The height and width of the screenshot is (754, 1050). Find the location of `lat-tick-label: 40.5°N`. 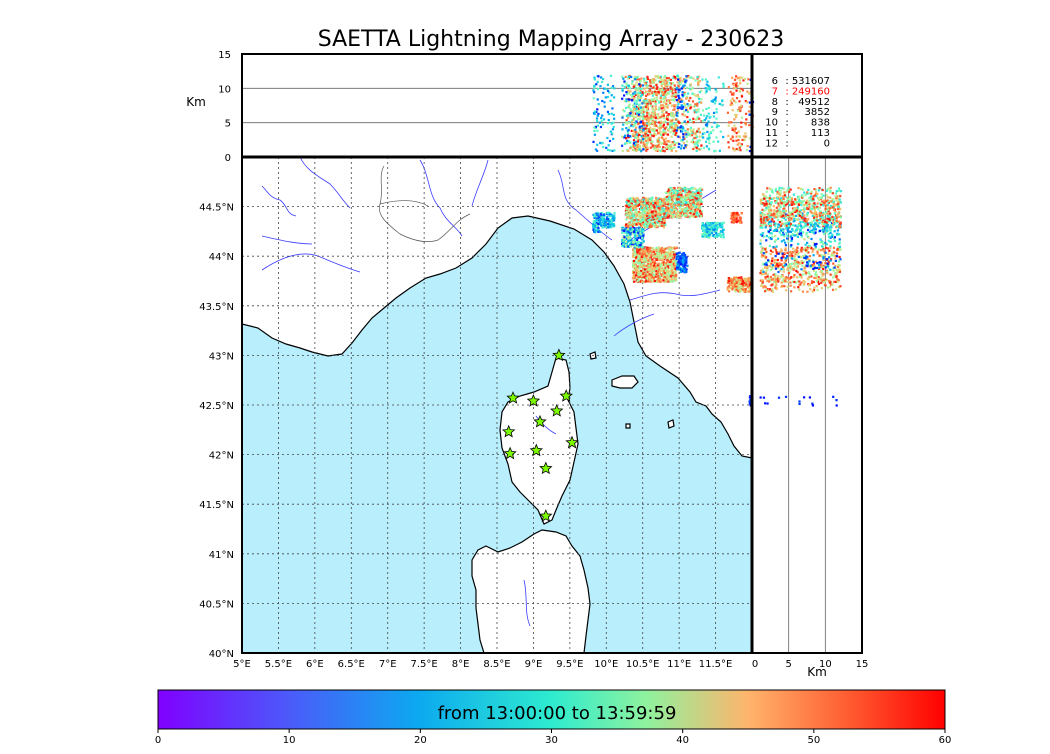

lat-tick-label: 40.5°N is located at coordinates (216, 604).